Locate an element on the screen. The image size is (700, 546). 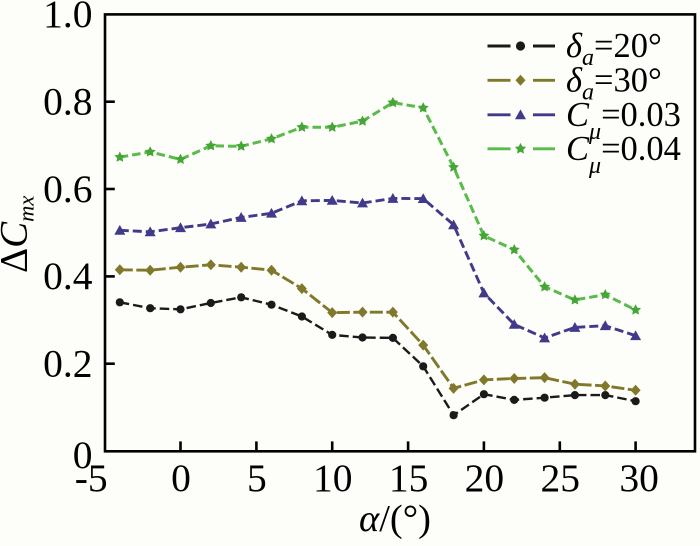
svg-text: δa=20° is located at coordinates (614, 49).